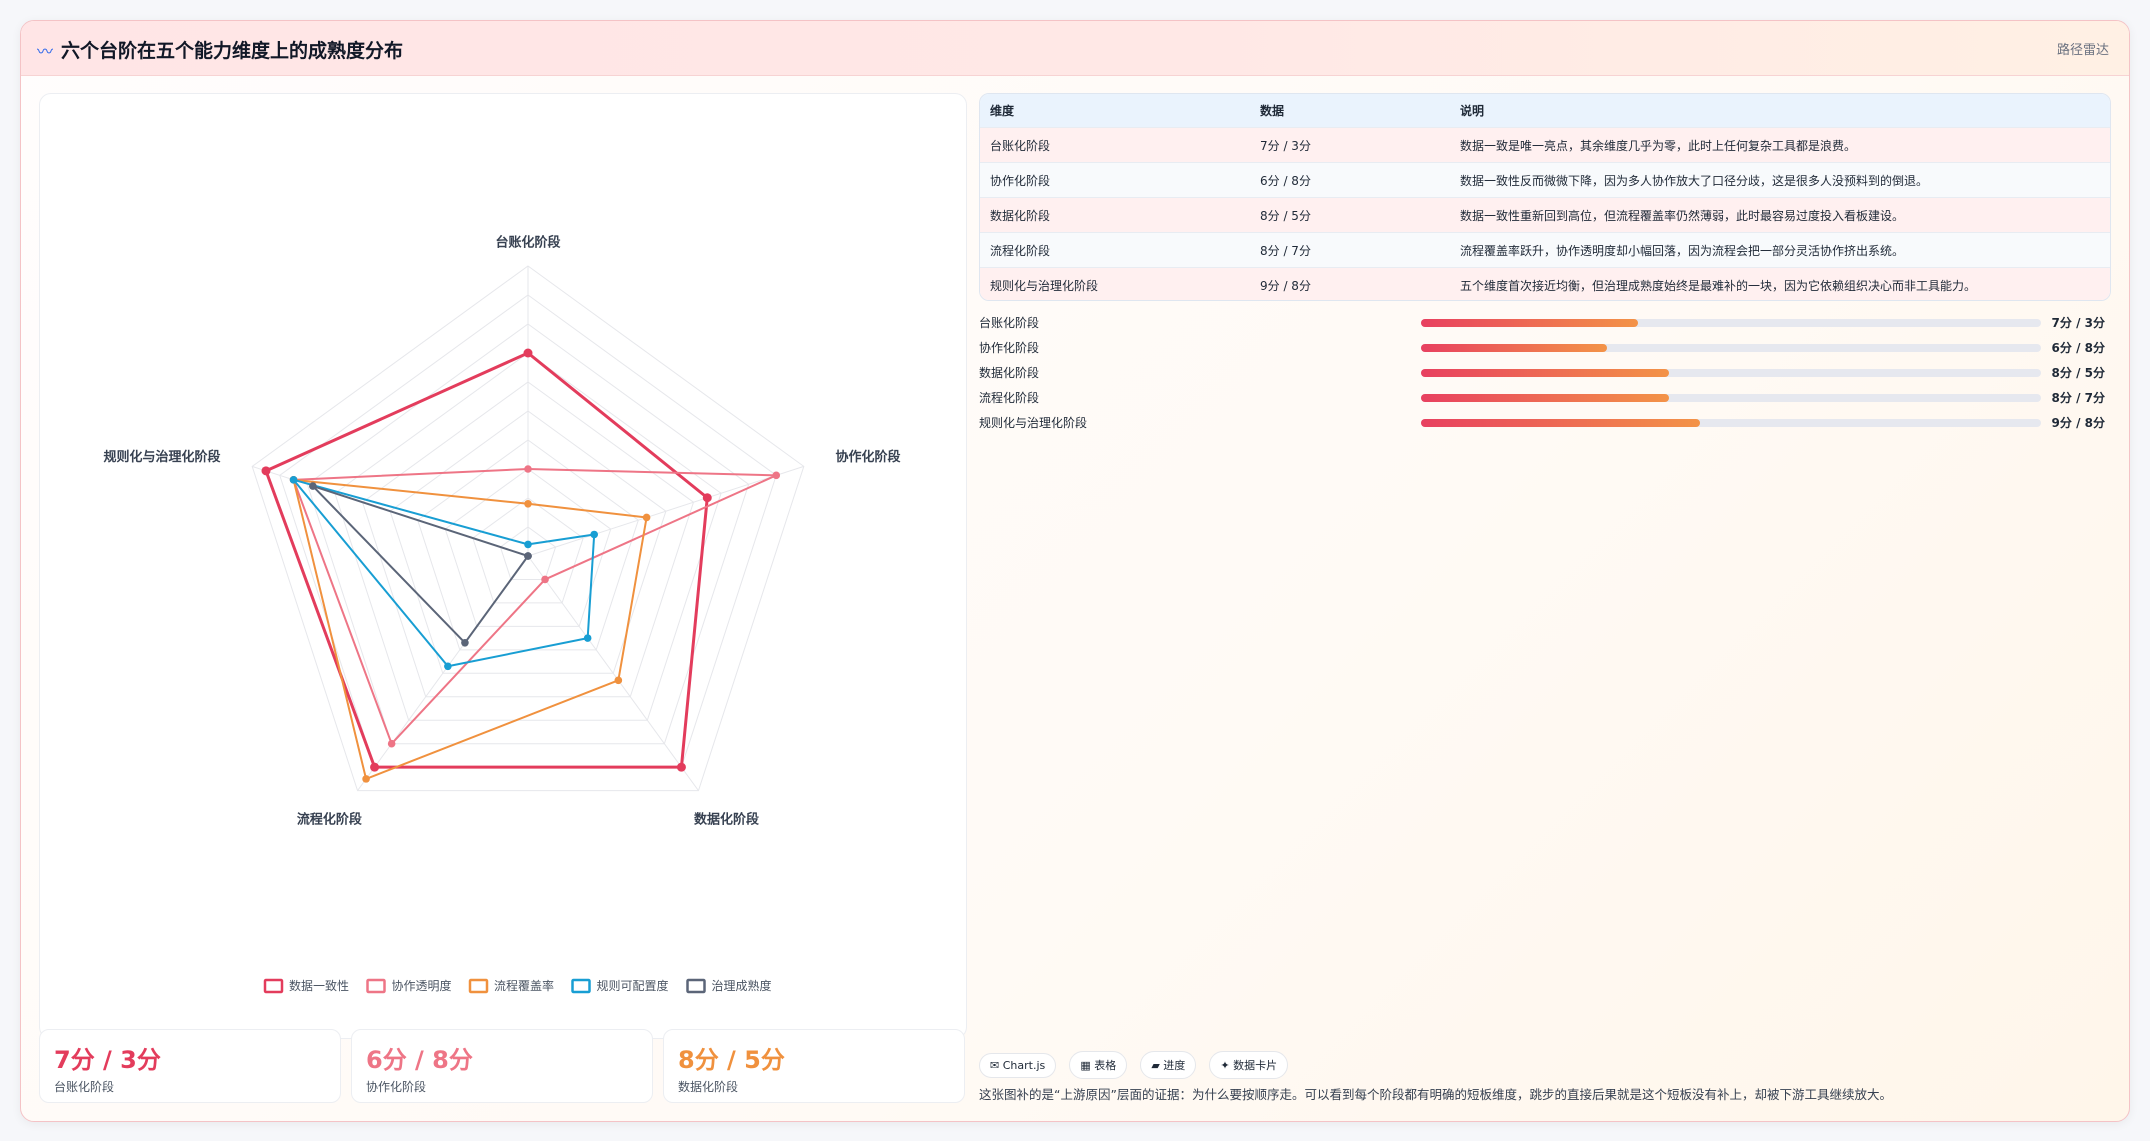  What do you see at coordinates (1780, 250) in the screenshot?
I see `table-cell: 流程覆盖率跃升，协作透明度却小幅回落，因为流程会把一部分灵活协作挤出系统。` at bounding box center [1780, 250].